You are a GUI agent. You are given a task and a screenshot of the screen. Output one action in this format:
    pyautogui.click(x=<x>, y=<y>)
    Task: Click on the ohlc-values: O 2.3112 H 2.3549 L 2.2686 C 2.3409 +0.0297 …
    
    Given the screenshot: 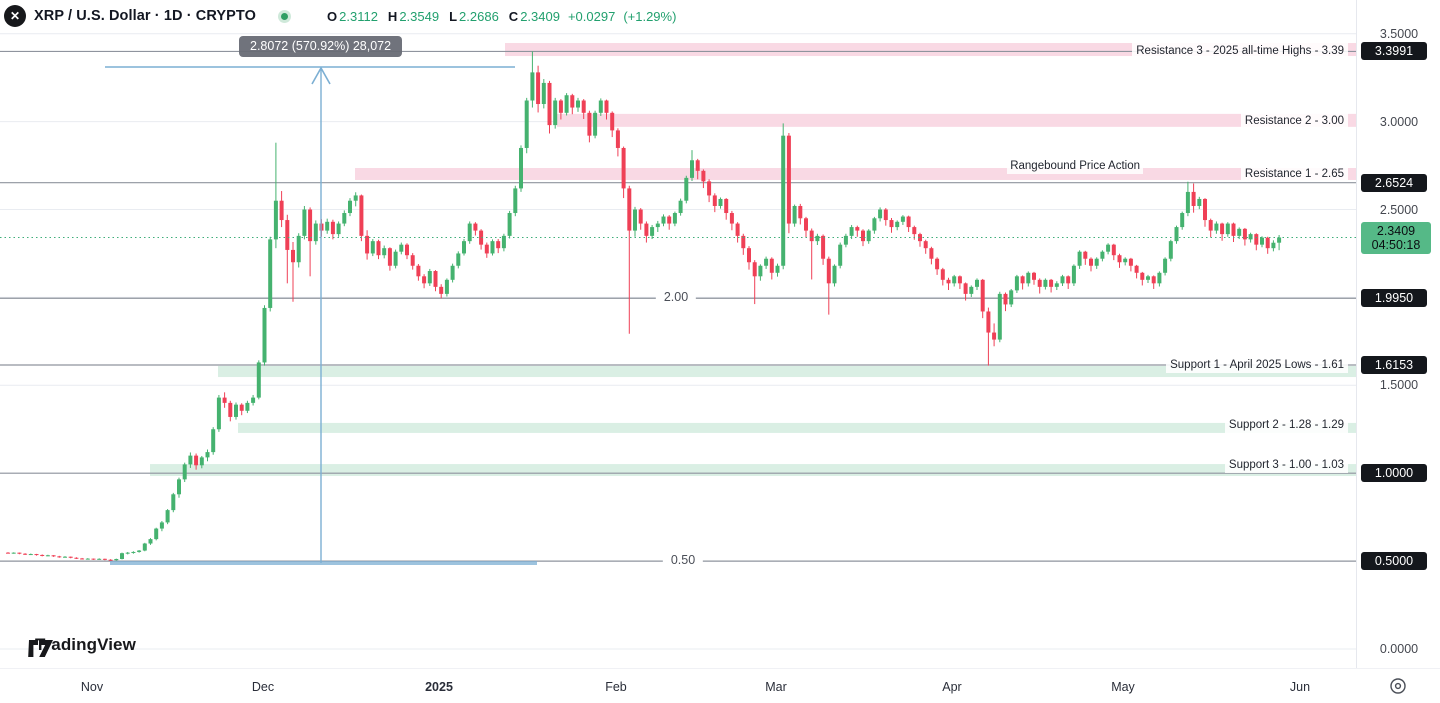 What is the action you would take?
    pyautogui.click(x=496, y=16)
    